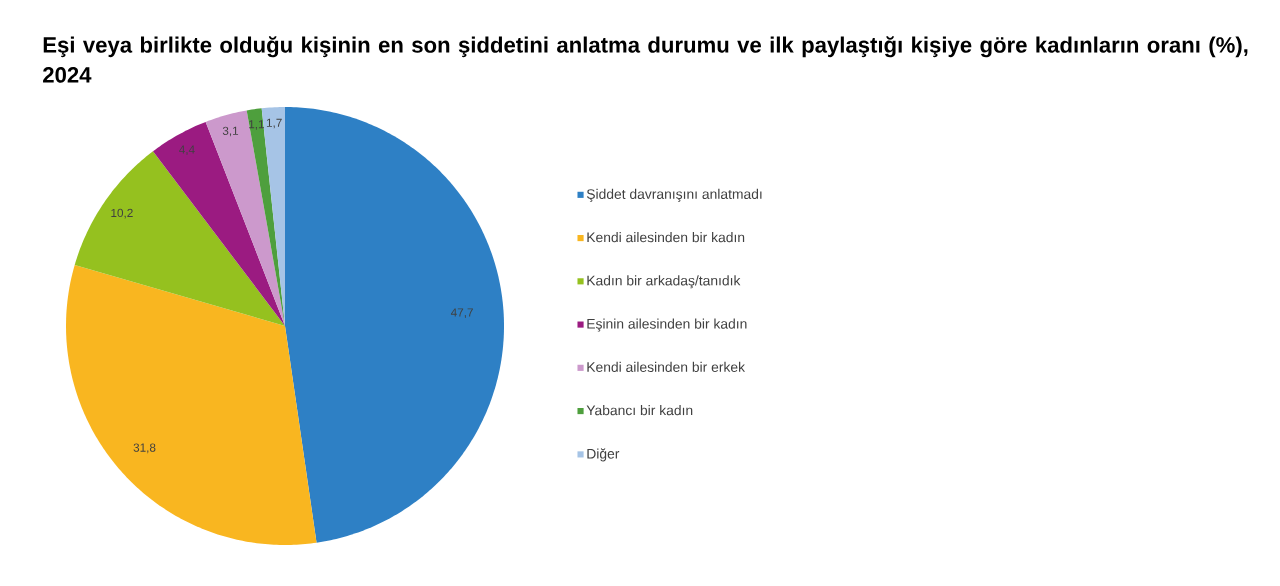  I want to click on data-label: 4,4, so click(187, 150).